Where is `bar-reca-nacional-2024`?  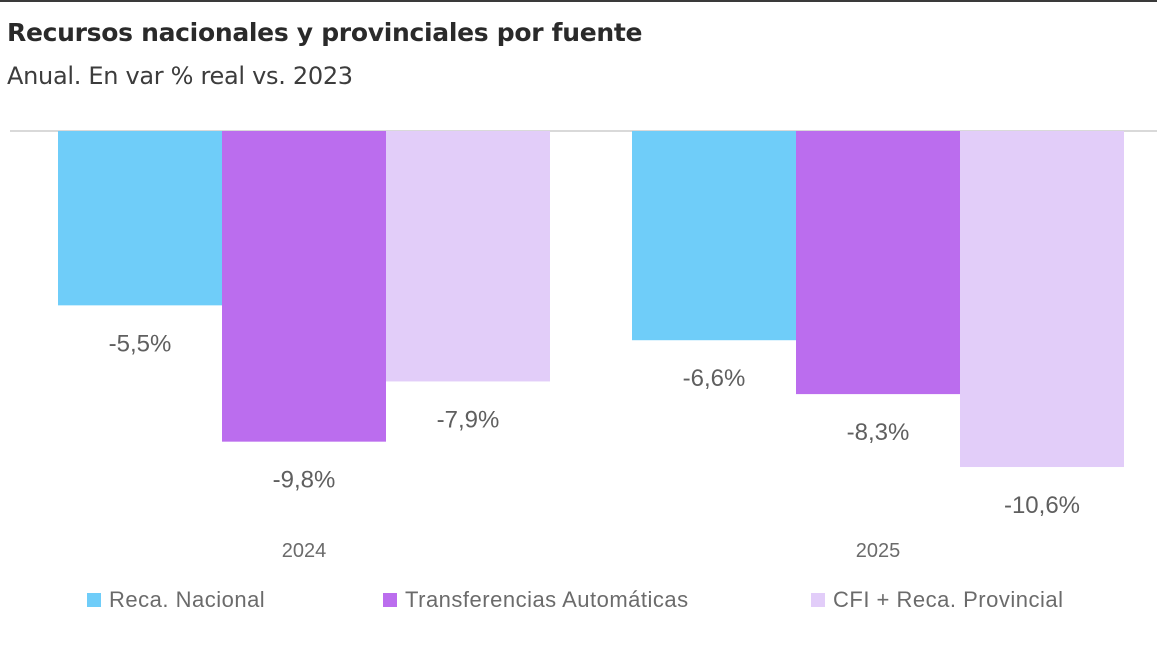
bar-reca-nacional-2024 is located at coordinates (140, 218).